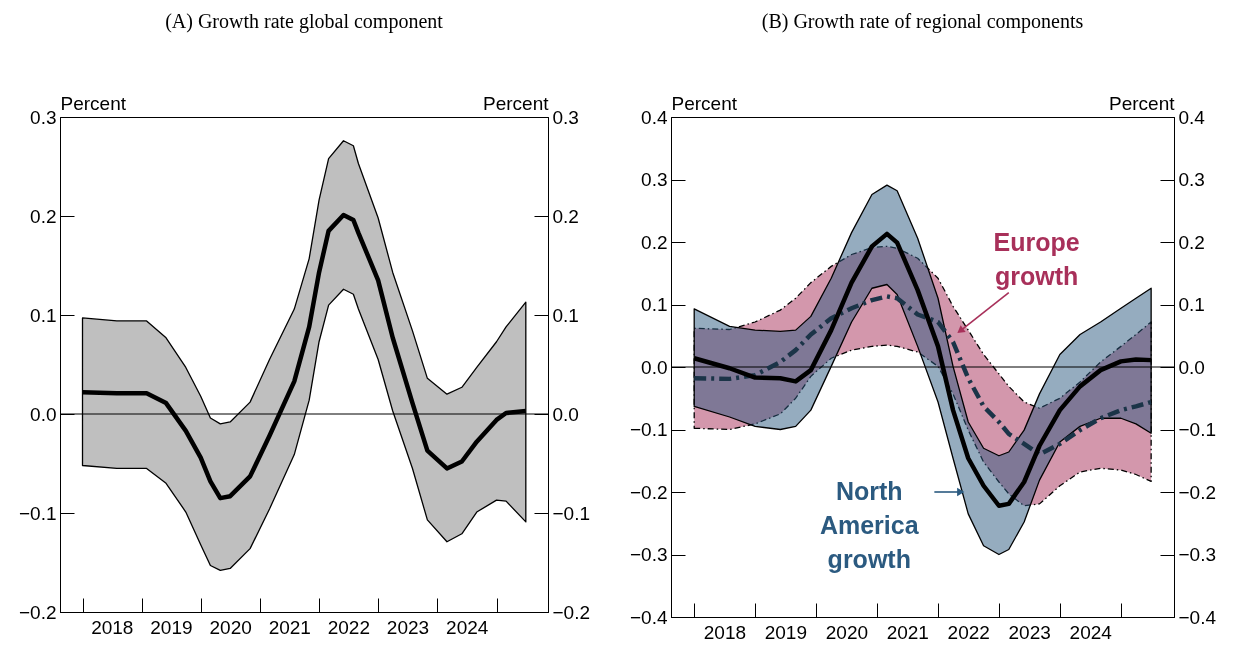 This screenshot has height=645, width=1235. What do you see at coordinates (1197, 554) in the screenshot?
I see `y2-tick-label: −0.3` at bounding box center [1197, 554].